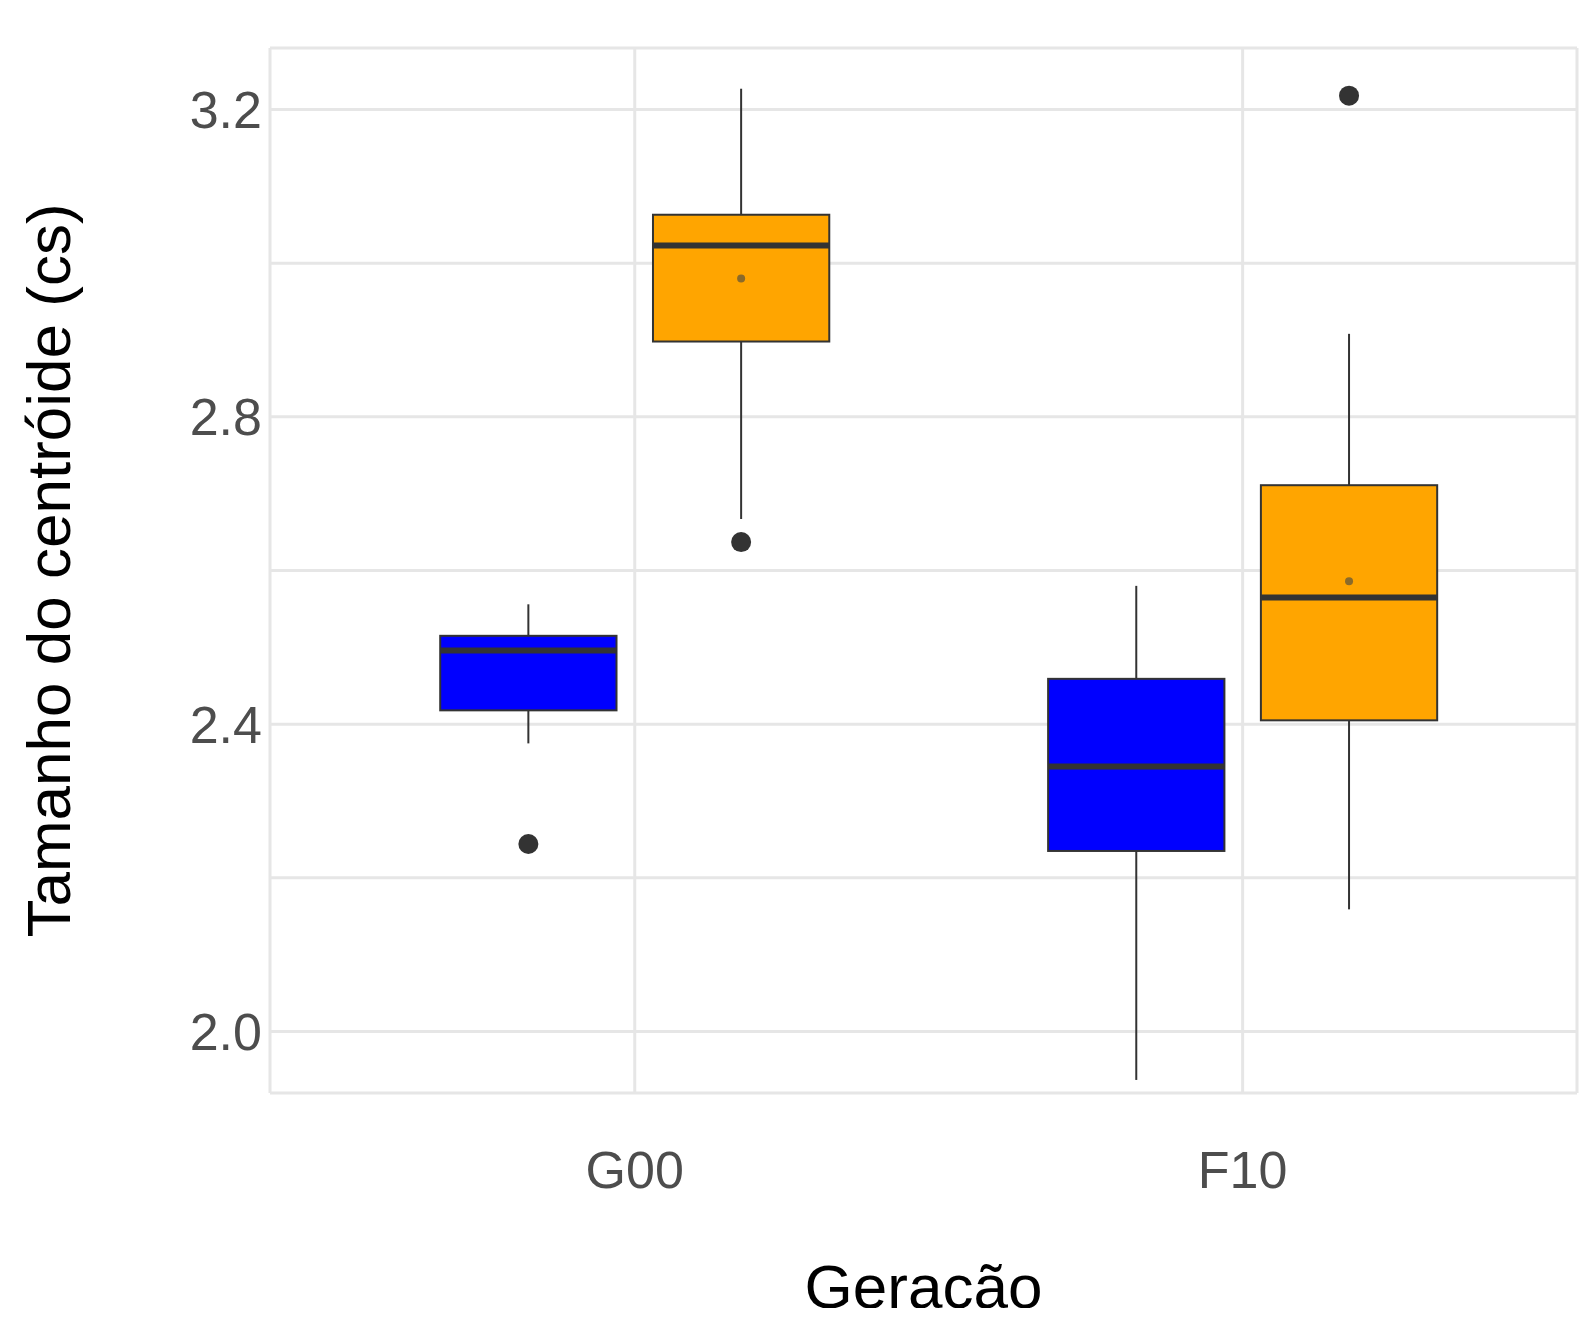 The image size is (1595, 1335). Describe the element at coordinates (225, 1031) in the screenshot. I see `y-tick-label: 2.0` at that location.